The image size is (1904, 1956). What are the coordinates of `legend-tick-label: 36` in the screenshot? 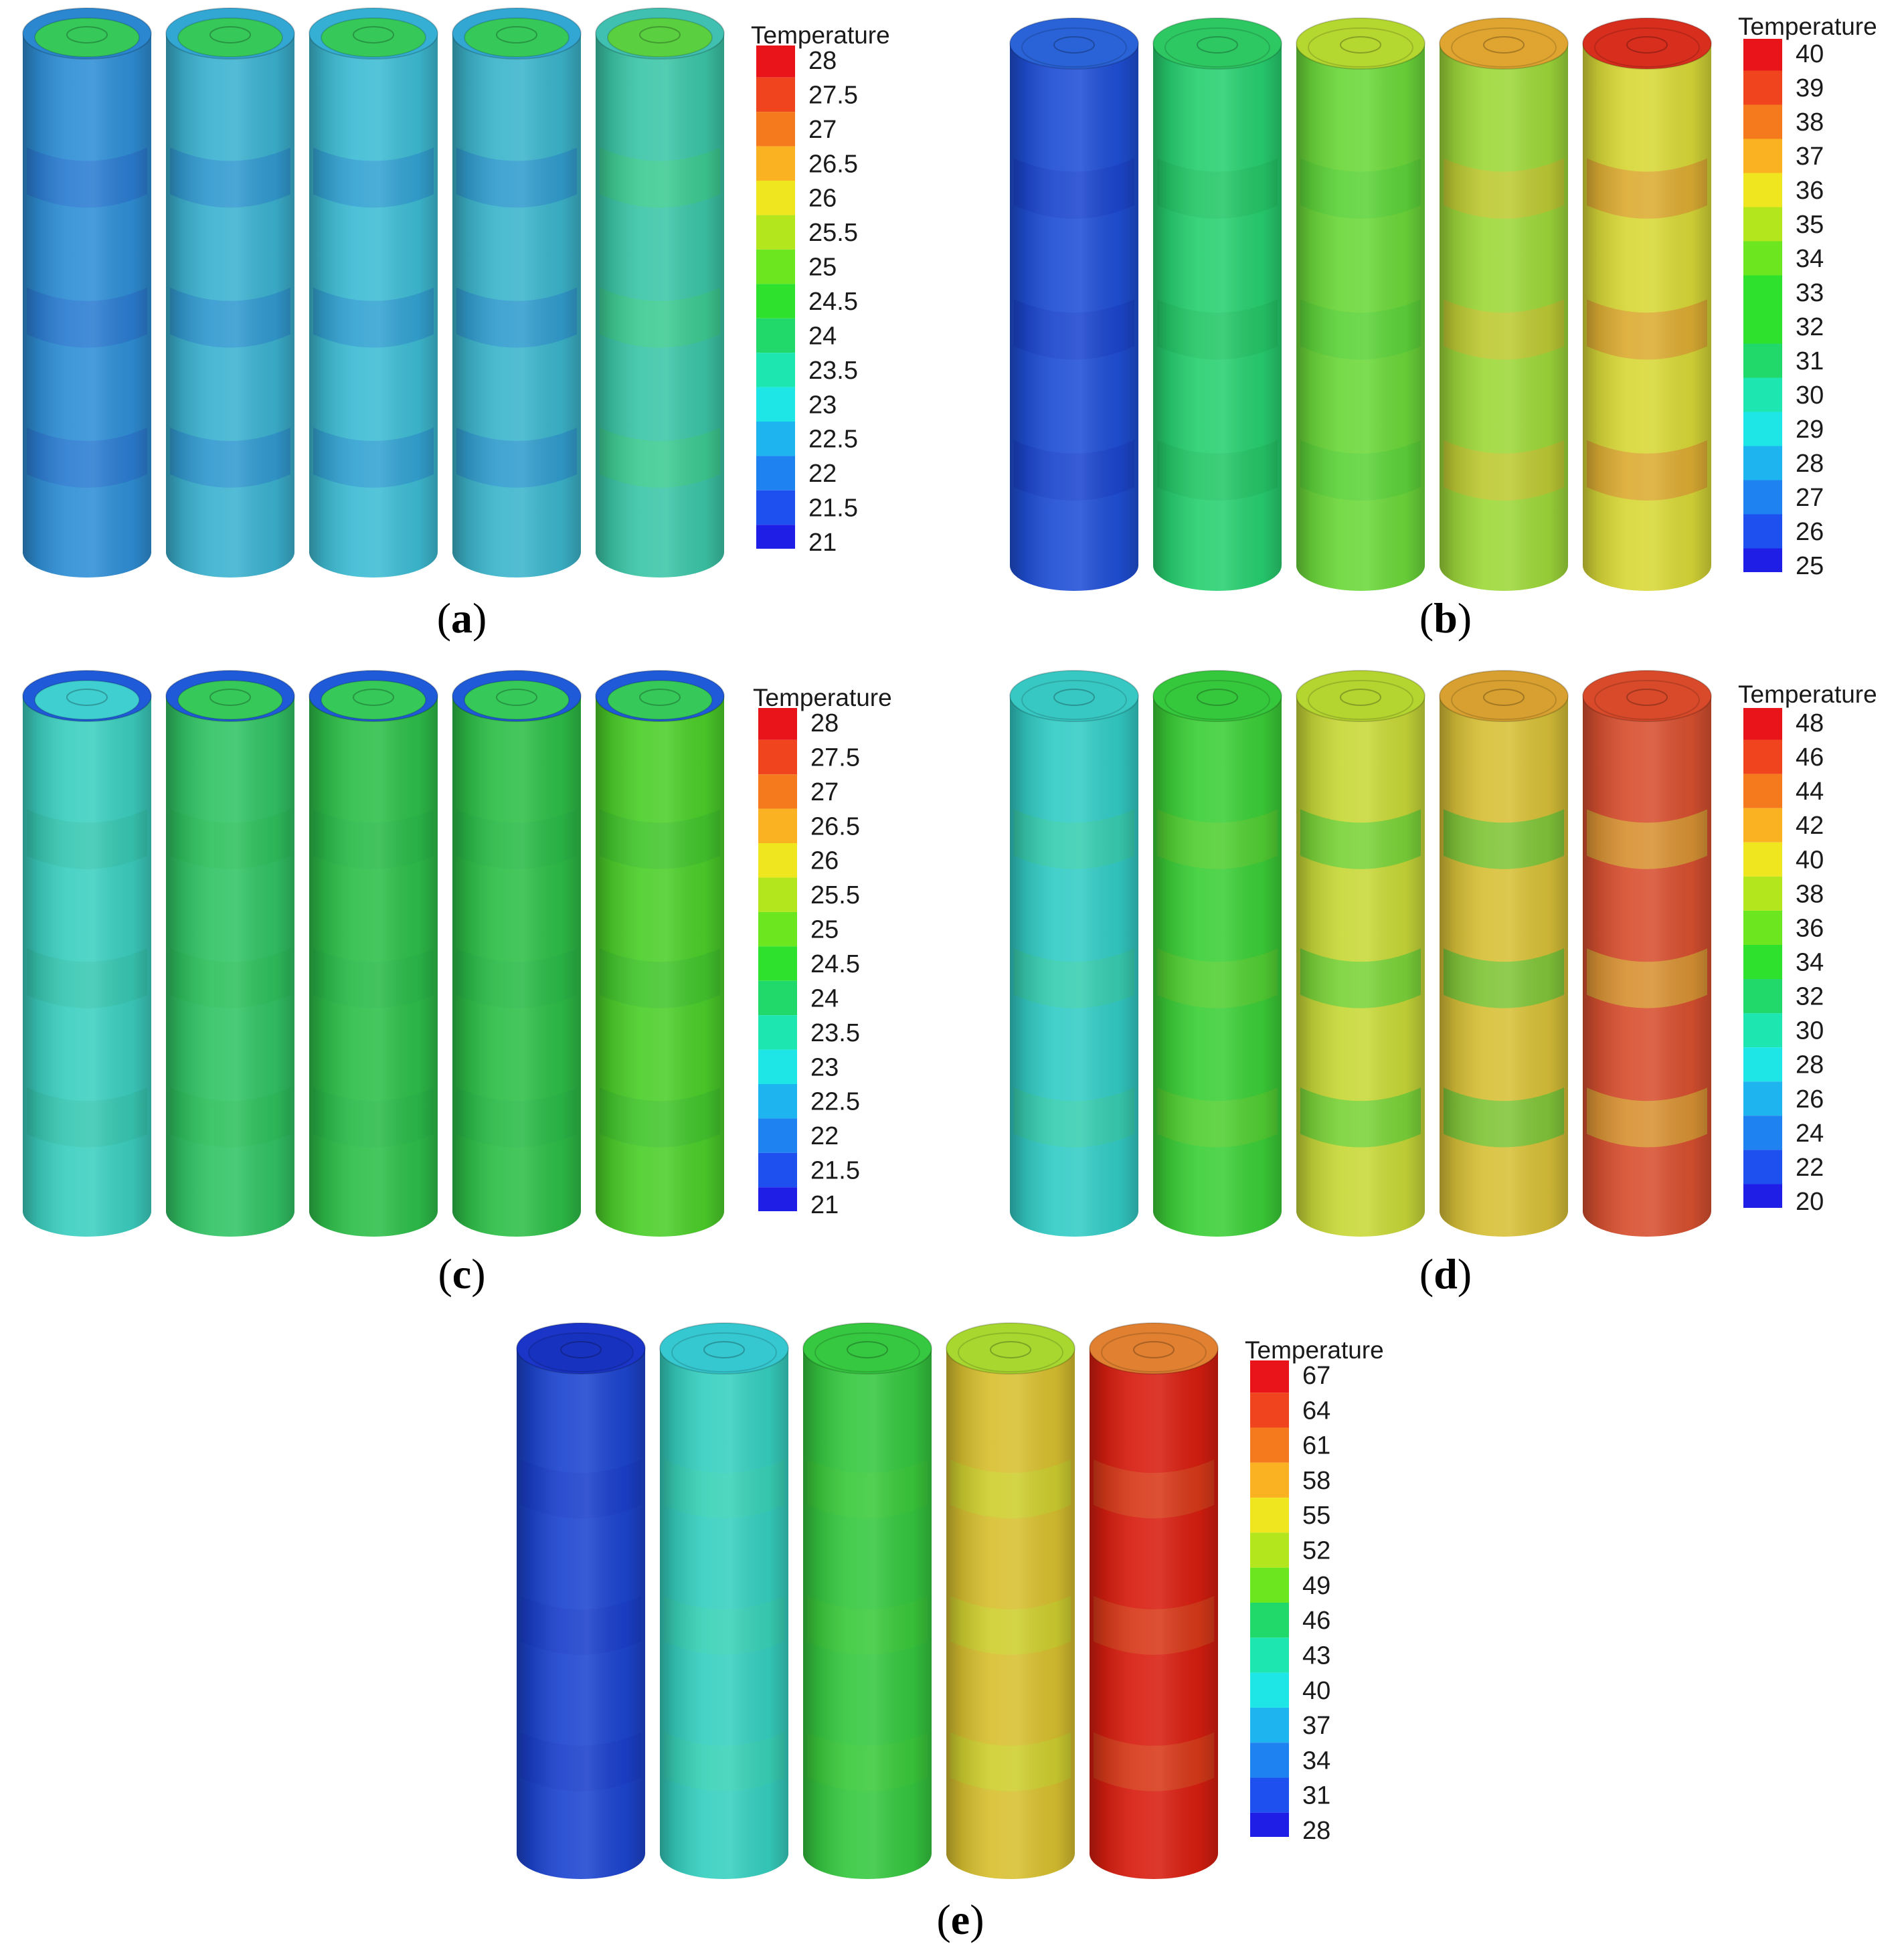 It's located at (1810, 191).